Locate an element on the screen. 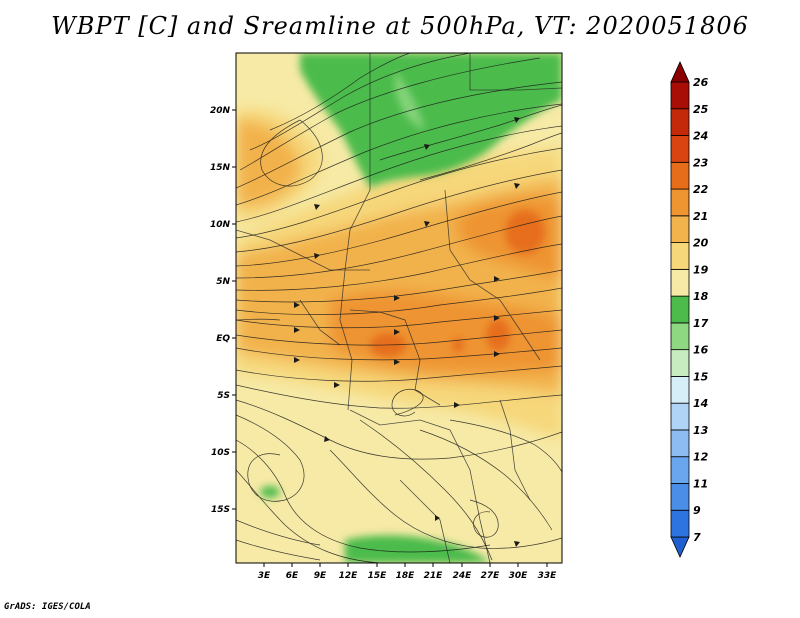 The image size is (800, 618). colorbar-label: 11 is located at coordinates (700, 483).